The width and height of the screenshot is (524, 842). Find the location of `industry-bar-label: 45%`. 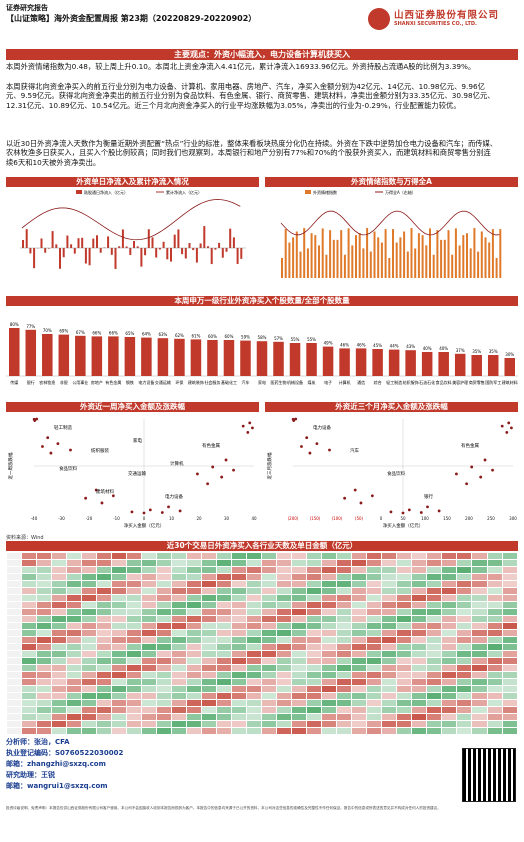

industry-bar-label: 45% is located at coordinates (377, 345).